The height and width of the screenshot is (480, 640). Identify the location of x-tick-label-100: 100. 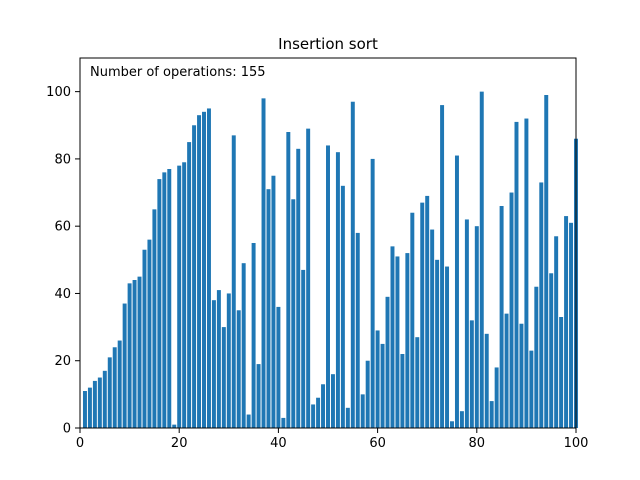
(576, 443).